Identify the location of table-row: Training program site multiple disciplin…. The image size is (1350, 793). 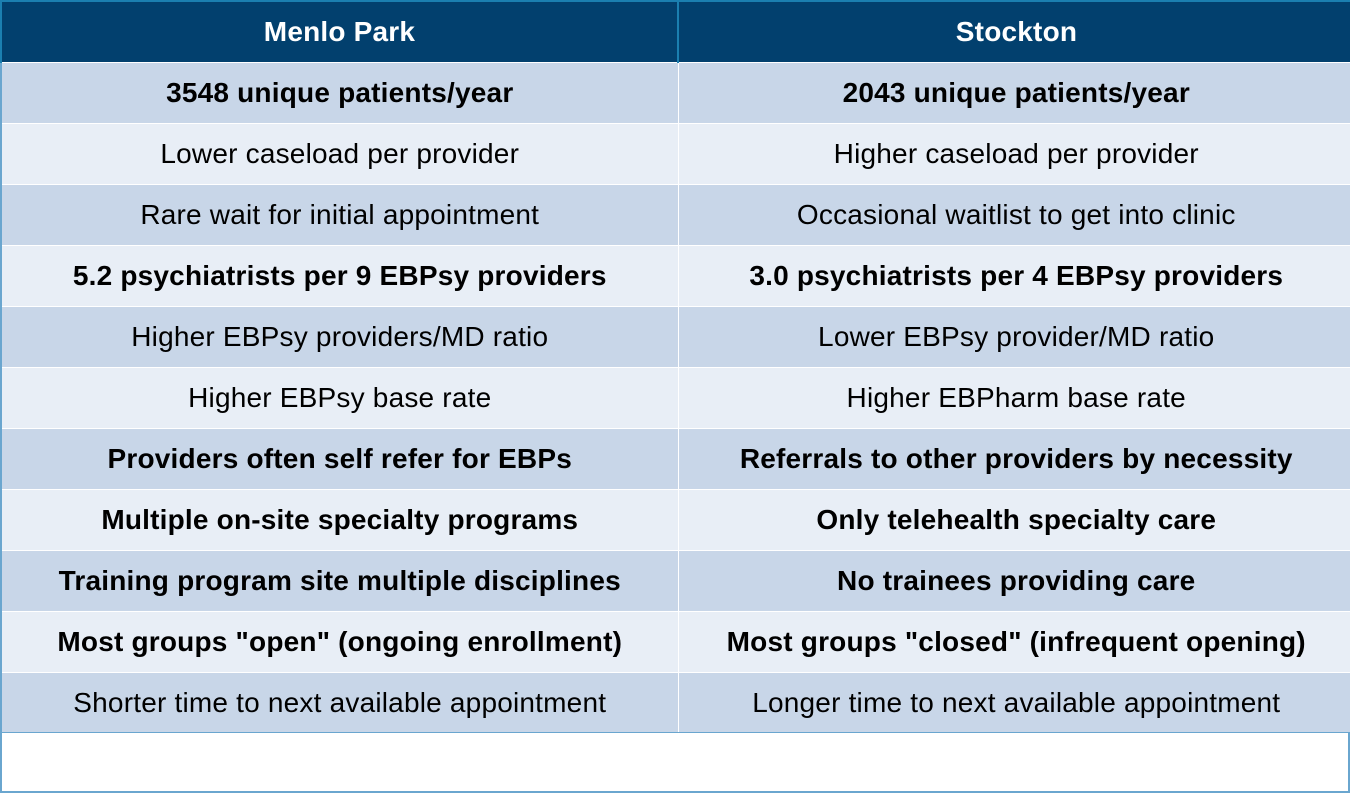
(675, 581).